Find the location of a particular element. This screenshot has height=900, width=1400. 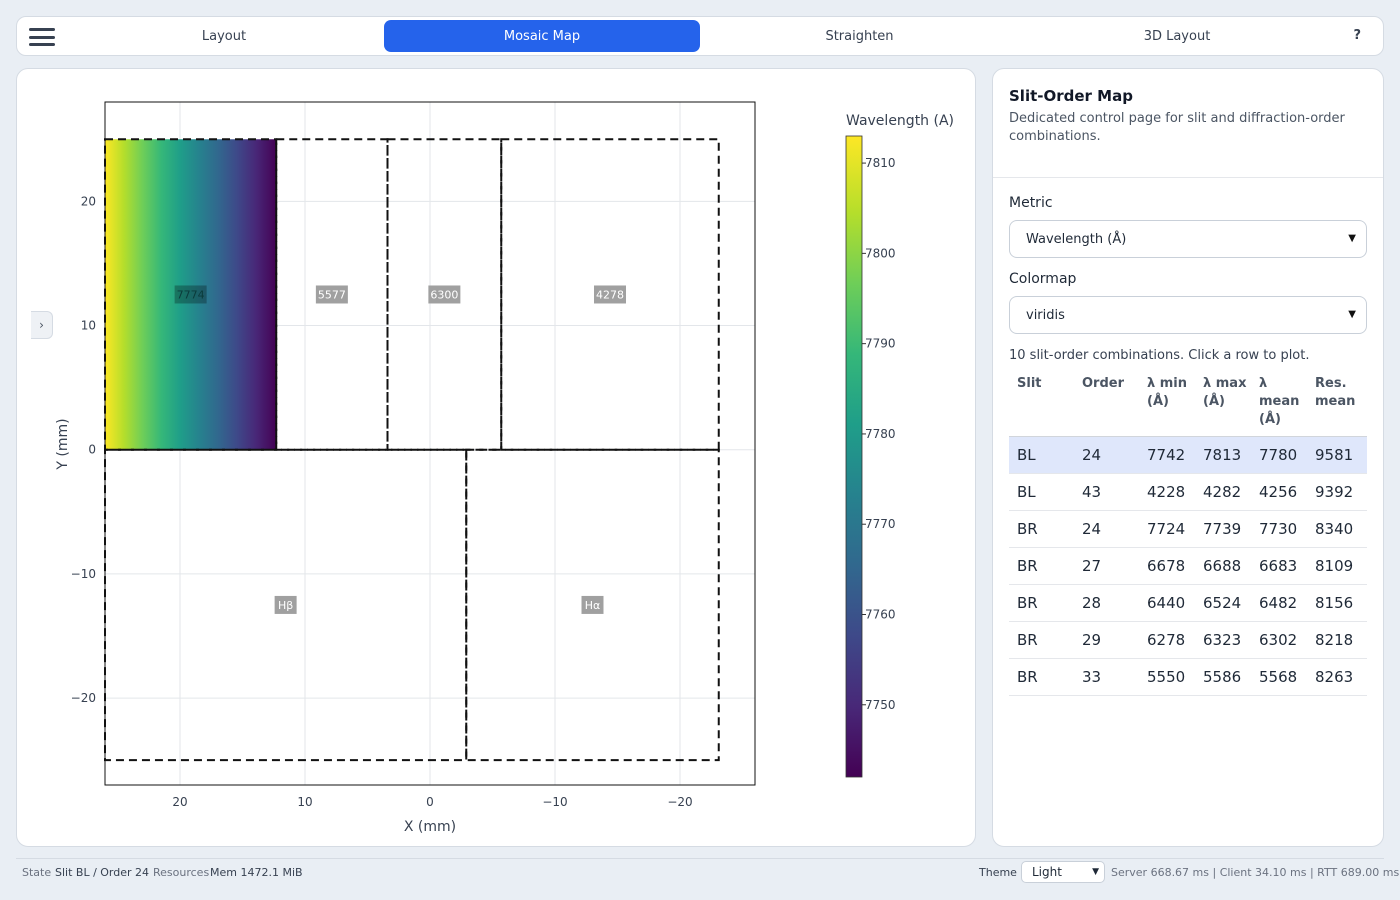

table-row: BR 33 5550 5586 5568 8263 is located at coordinates (1188, 677).